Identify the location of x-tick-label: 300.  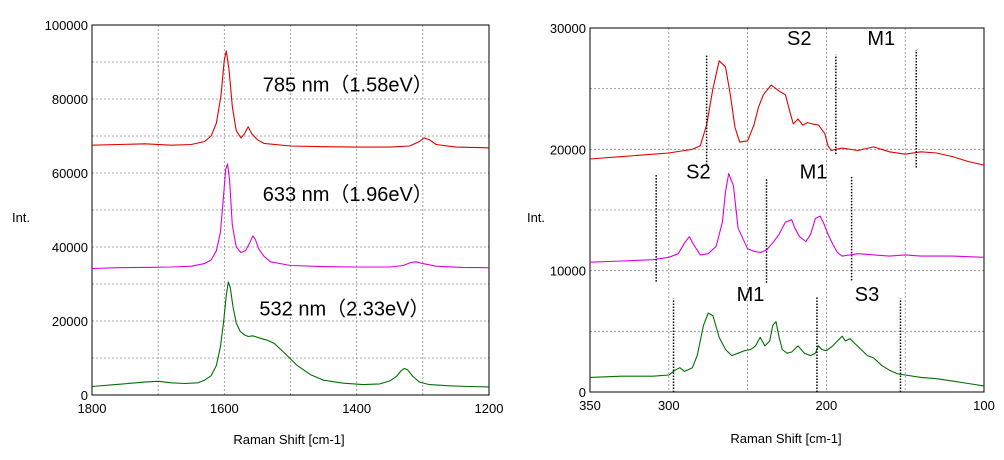
(669, 405).